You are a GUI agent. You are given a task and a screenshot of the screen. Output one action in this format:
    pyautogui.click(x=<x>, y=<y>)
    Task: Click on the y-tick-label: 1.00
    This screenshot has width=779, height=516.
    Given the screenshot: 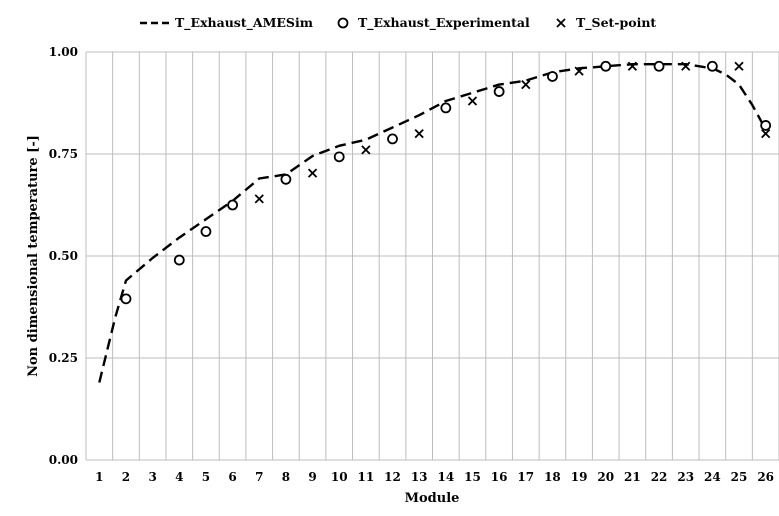 What is the action you would take?
    pyautogui.click(x=63, y=52)
    